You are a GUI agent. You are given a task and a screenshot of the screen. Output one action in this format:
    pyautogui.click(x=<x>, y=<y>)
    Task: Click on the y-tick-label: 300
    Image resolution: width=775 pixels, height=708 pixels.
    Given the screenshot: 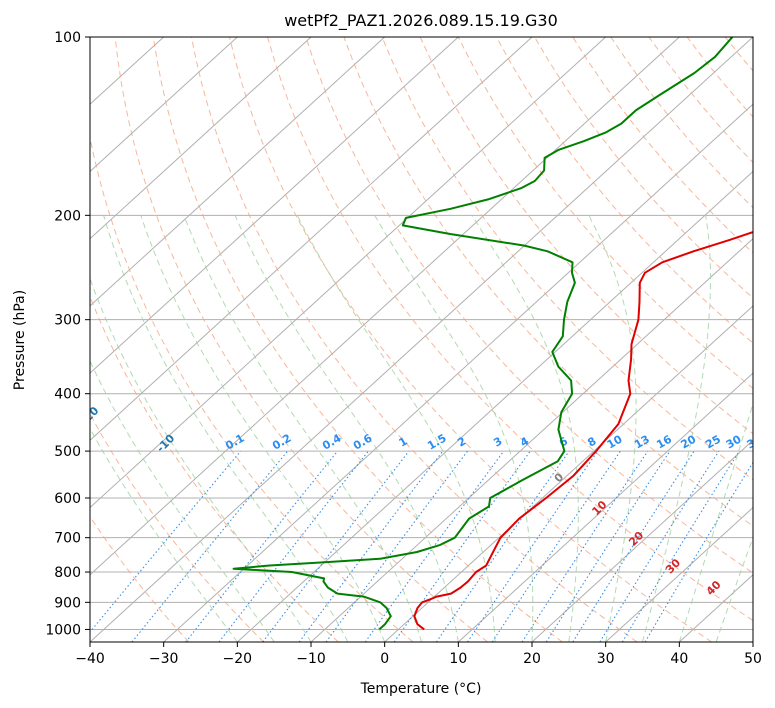 What is the action you would take?
    pyautogui.click(x=67, y=321)
    